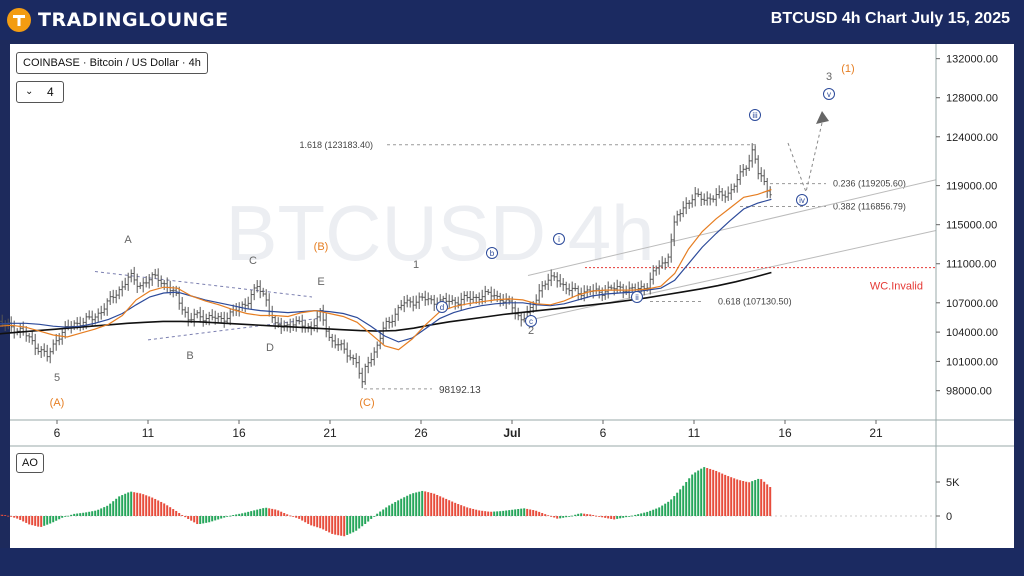 Image resolution: width=1024 pixels, height=576 pixels. I want to click on wave-label-(A): (A), so click(57, 403).